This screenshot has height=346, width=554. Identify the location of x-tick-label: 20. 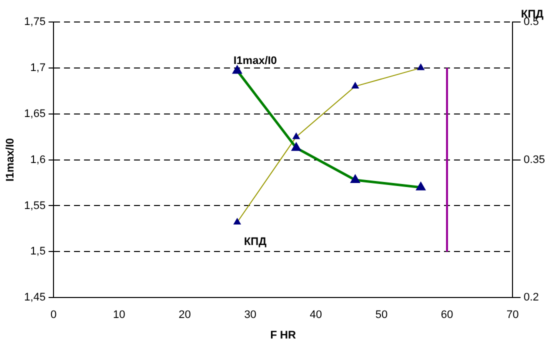
(184, 315).